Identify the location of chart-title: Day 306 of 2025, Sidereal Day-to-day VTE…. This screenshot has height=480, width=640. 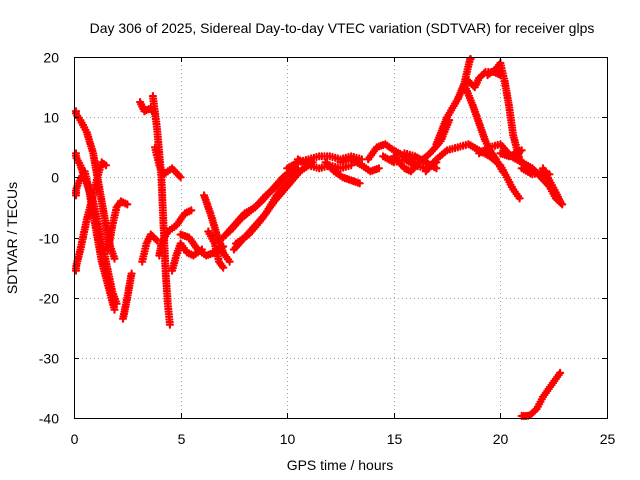
(342, 28).